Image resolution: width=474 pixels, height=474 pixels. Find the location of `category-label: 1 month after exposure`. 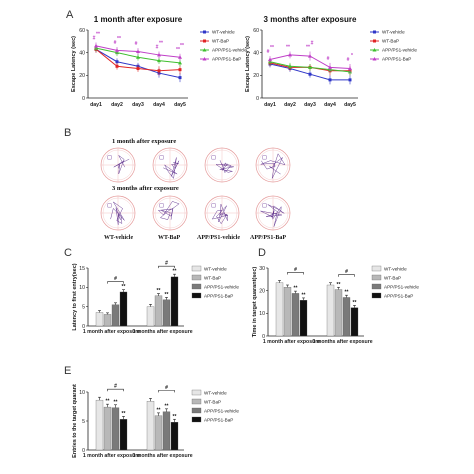

category-label: 1 month after exposure is located at coordinates (111, 332).